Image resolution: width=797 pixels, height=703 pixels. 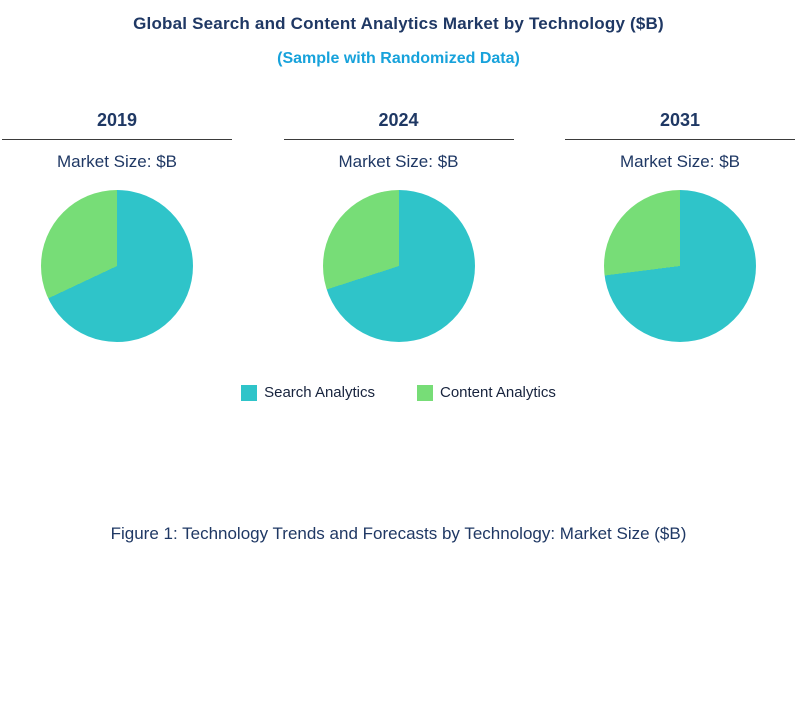 What do you see at coordinates (319, 392) in the screenshot?
I see `legend-item-label: Search Analytics` at bounding box center [319, 392].